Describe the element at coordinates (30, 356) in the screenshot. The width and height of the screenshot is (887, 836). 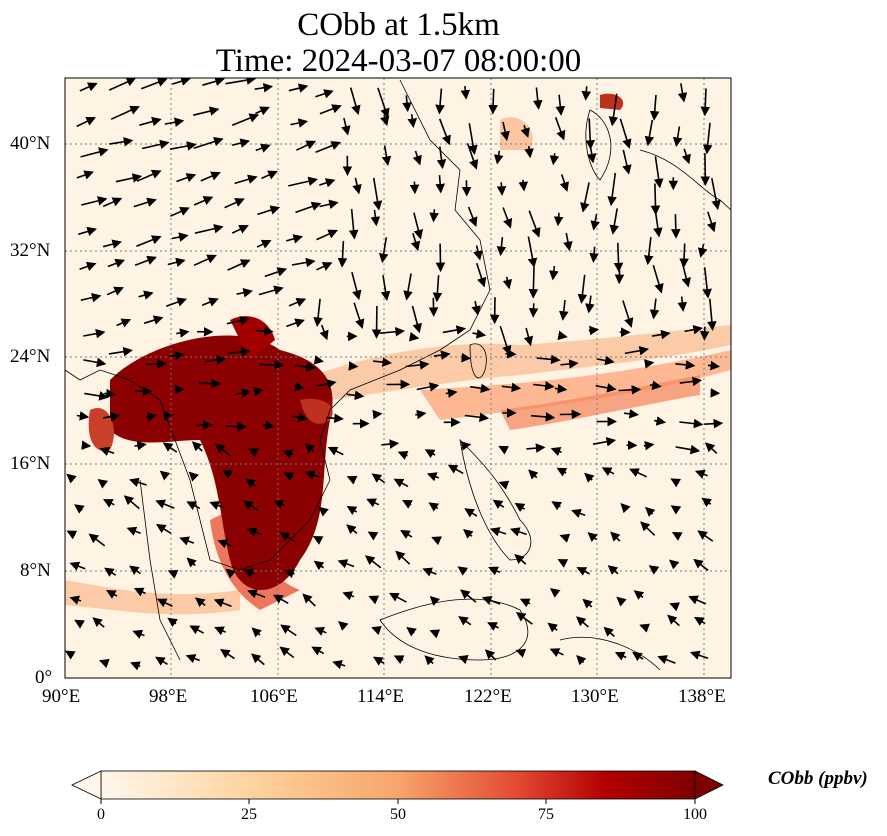
I see `lat-tick-label: 24°N` at that location.